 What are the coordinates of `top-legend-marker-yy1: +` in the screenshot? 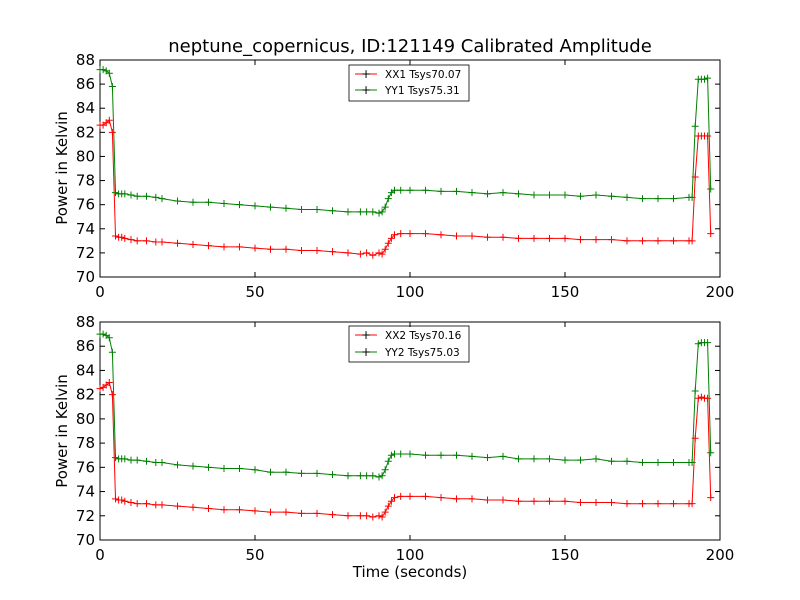 It's located at (366, 90).